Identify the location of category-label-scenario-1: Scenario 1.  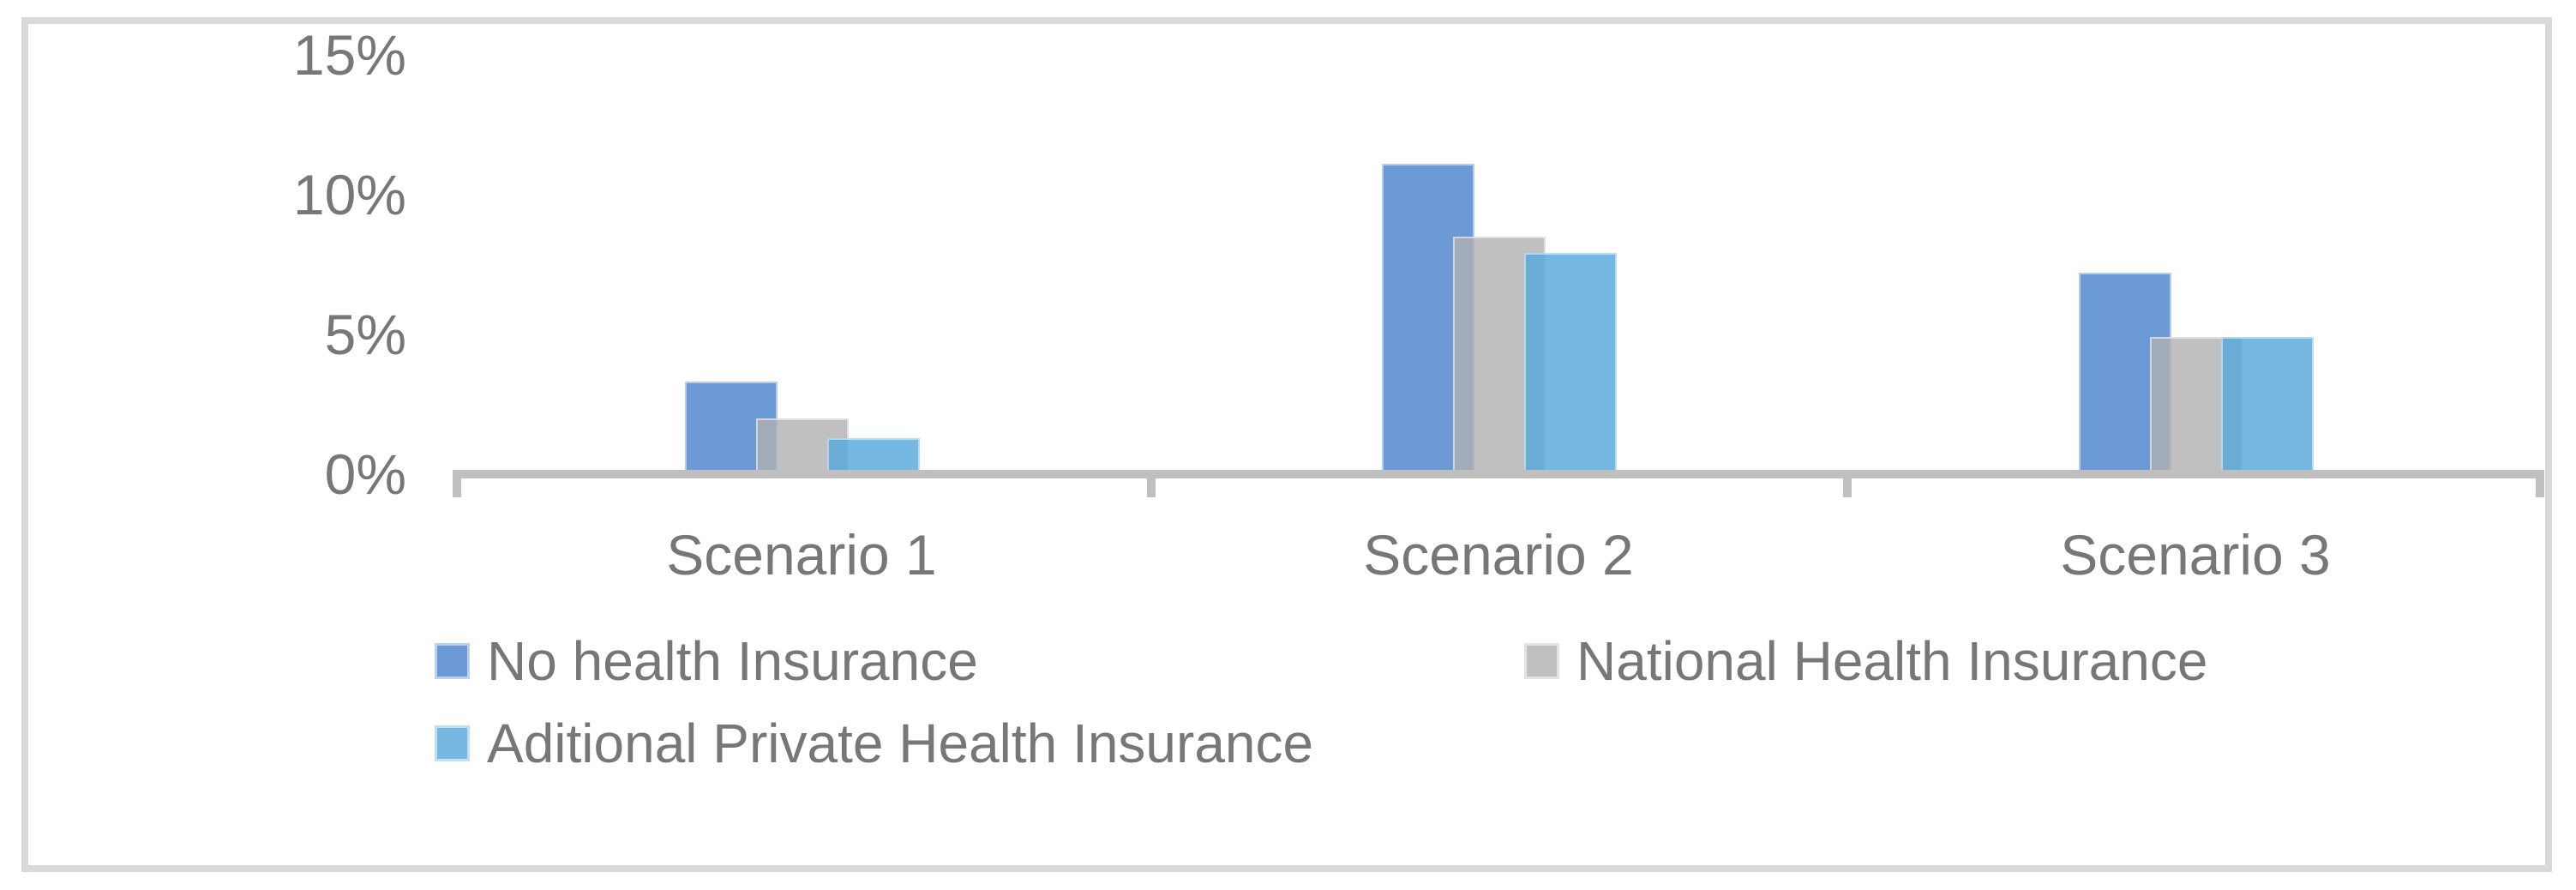
(801, 555).